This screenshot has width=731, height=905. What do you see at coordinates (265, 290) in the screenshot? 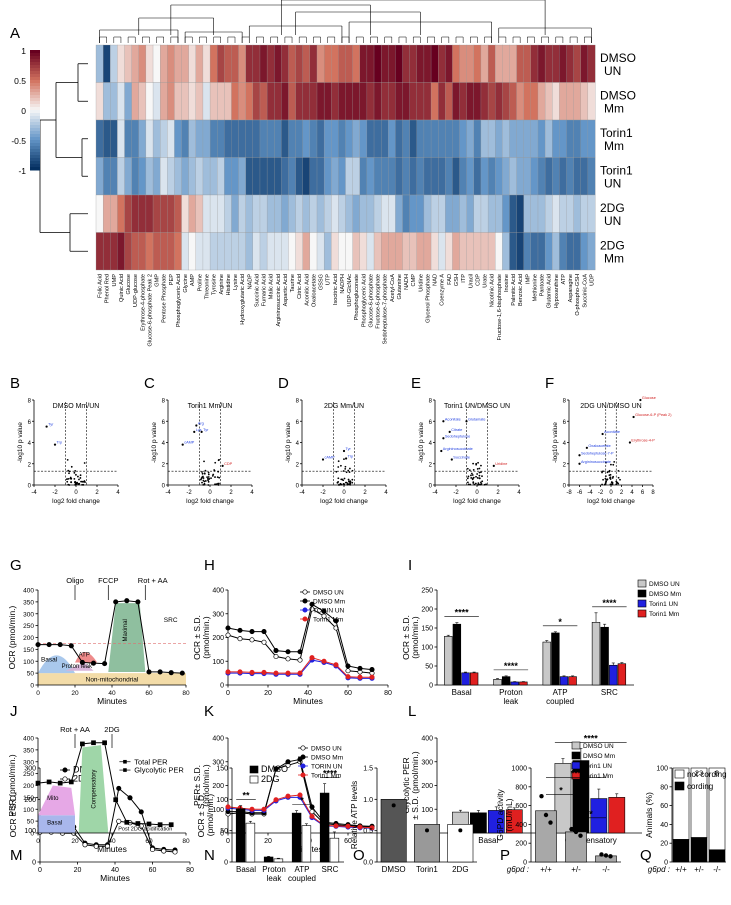
I see `heatmap-column-label: Fumaric Acid` at bounding box center [265, 290].